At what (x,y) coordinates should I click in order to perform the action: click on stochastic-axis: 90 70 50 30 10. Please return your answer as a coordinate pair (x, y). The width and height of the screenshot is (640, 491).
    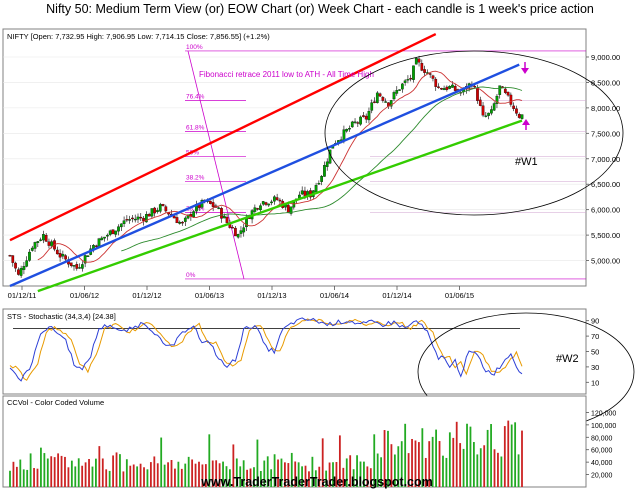
    Looking at the image, I should click on (592, 352).